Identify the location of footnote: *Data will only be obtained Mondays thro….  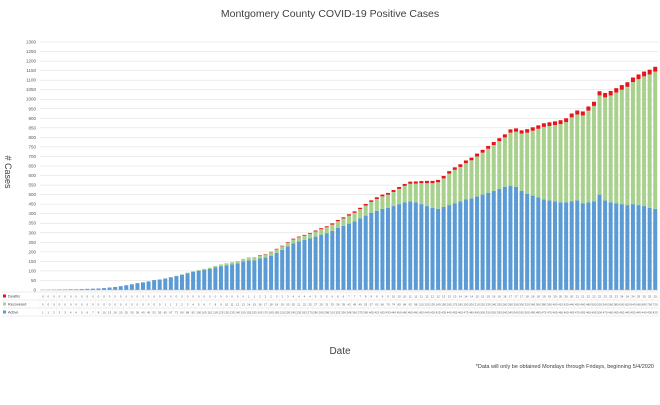
(565, 367).